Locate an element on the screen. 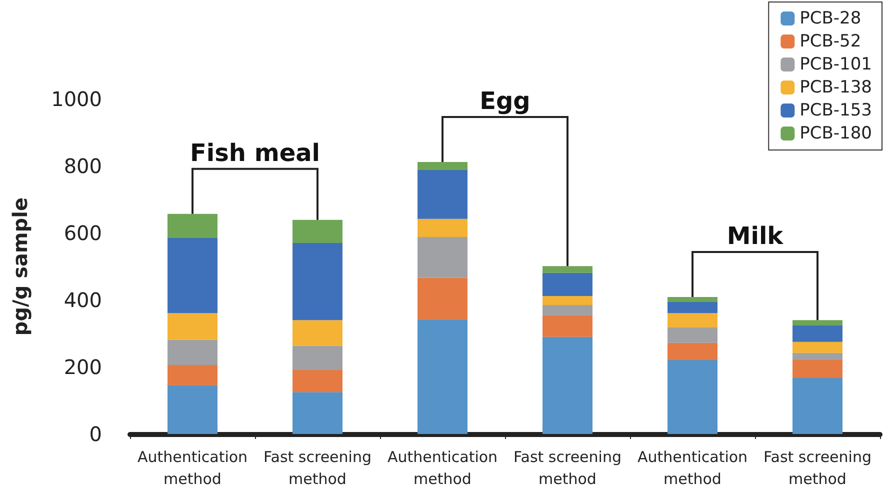  y-tick-label: 200 is located at coordinates (83, 367).